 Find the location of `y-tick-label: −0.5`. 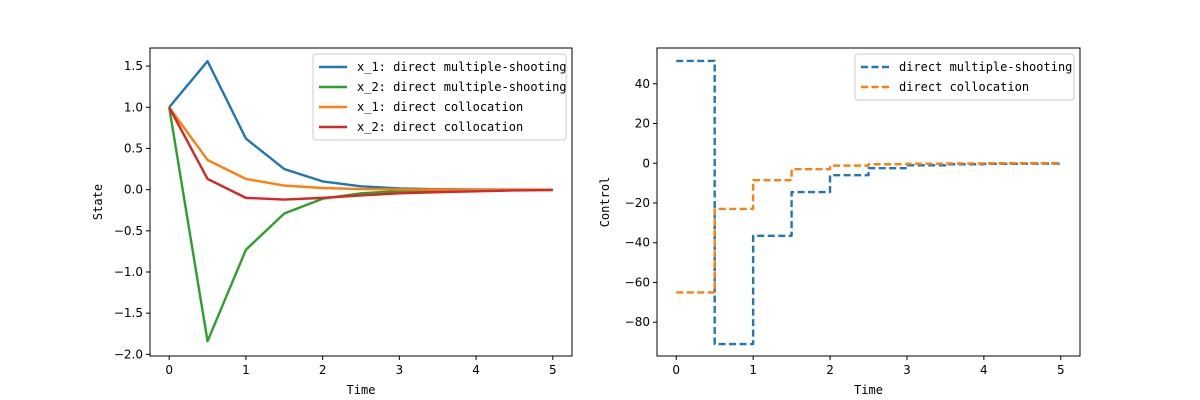

y-tick-label: −0.5 is located at coordinates (128, 231).